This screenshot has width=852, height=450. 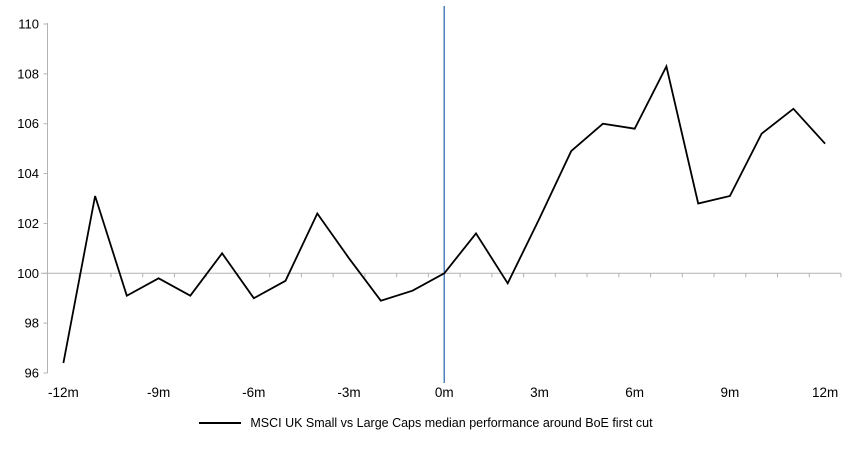 I want to click on x-tick-label: 3m, so click(x=539, y=392).